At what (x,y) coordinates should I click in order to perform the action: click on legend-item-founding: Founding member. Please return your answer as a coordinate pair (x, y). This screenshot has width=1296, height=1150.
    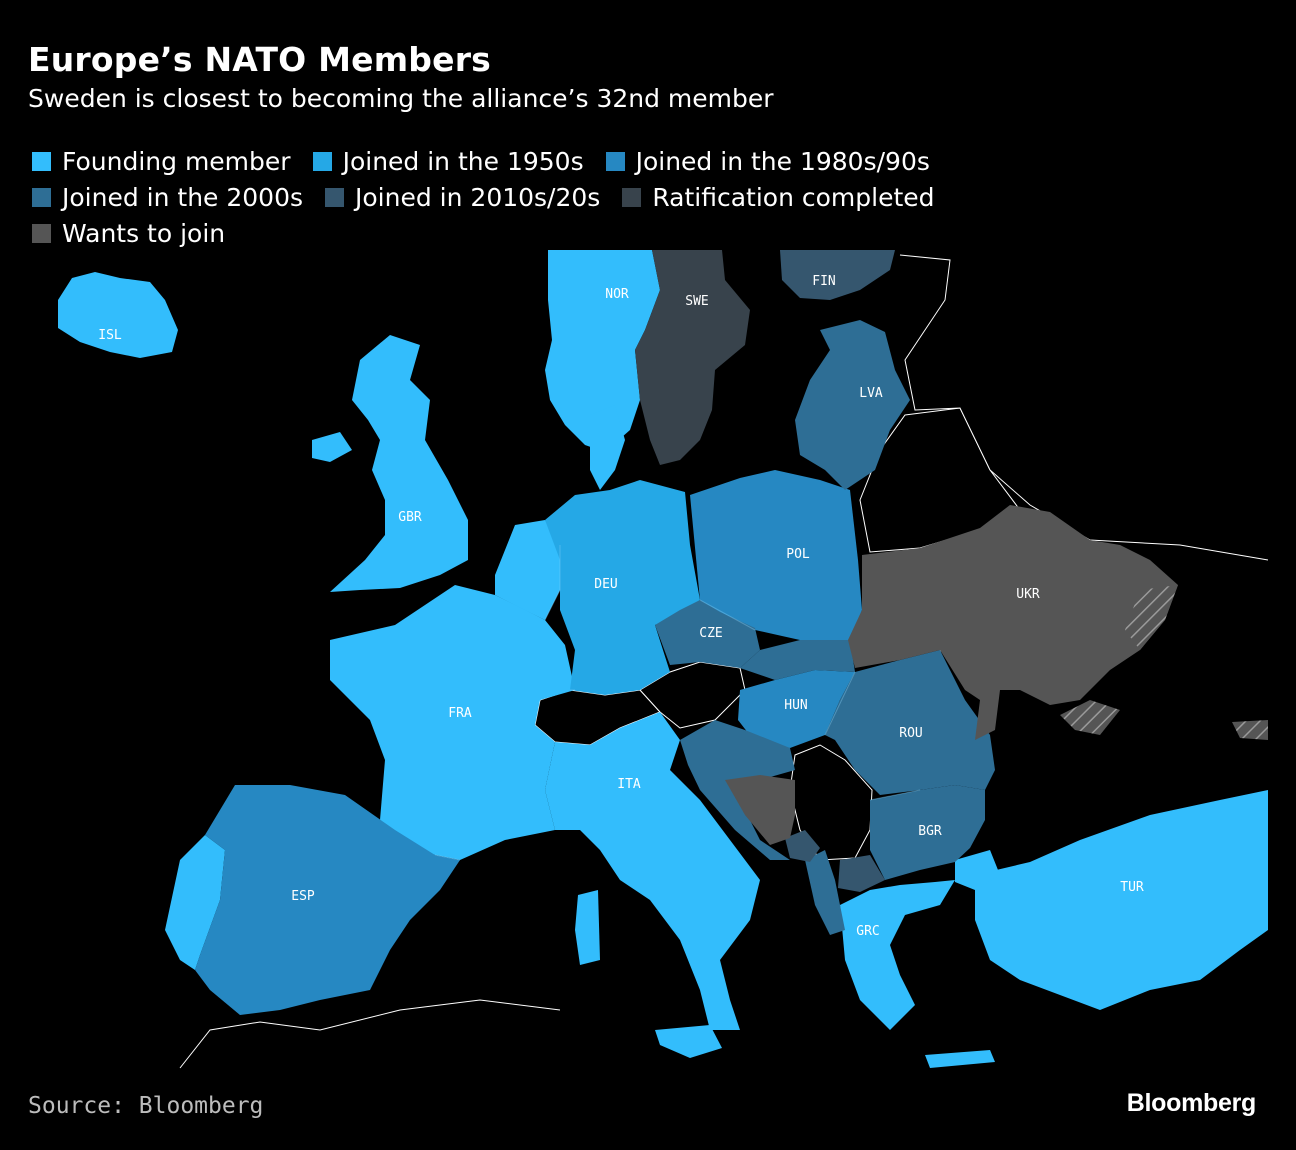
    Looking at the image, I should click on (161, 161).